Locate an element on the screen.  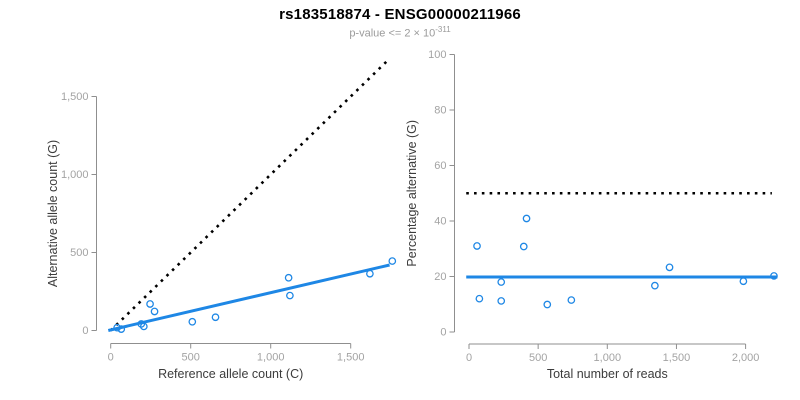
x-axis-title: Reference allele count (C) is located at coordinates (230, 374).